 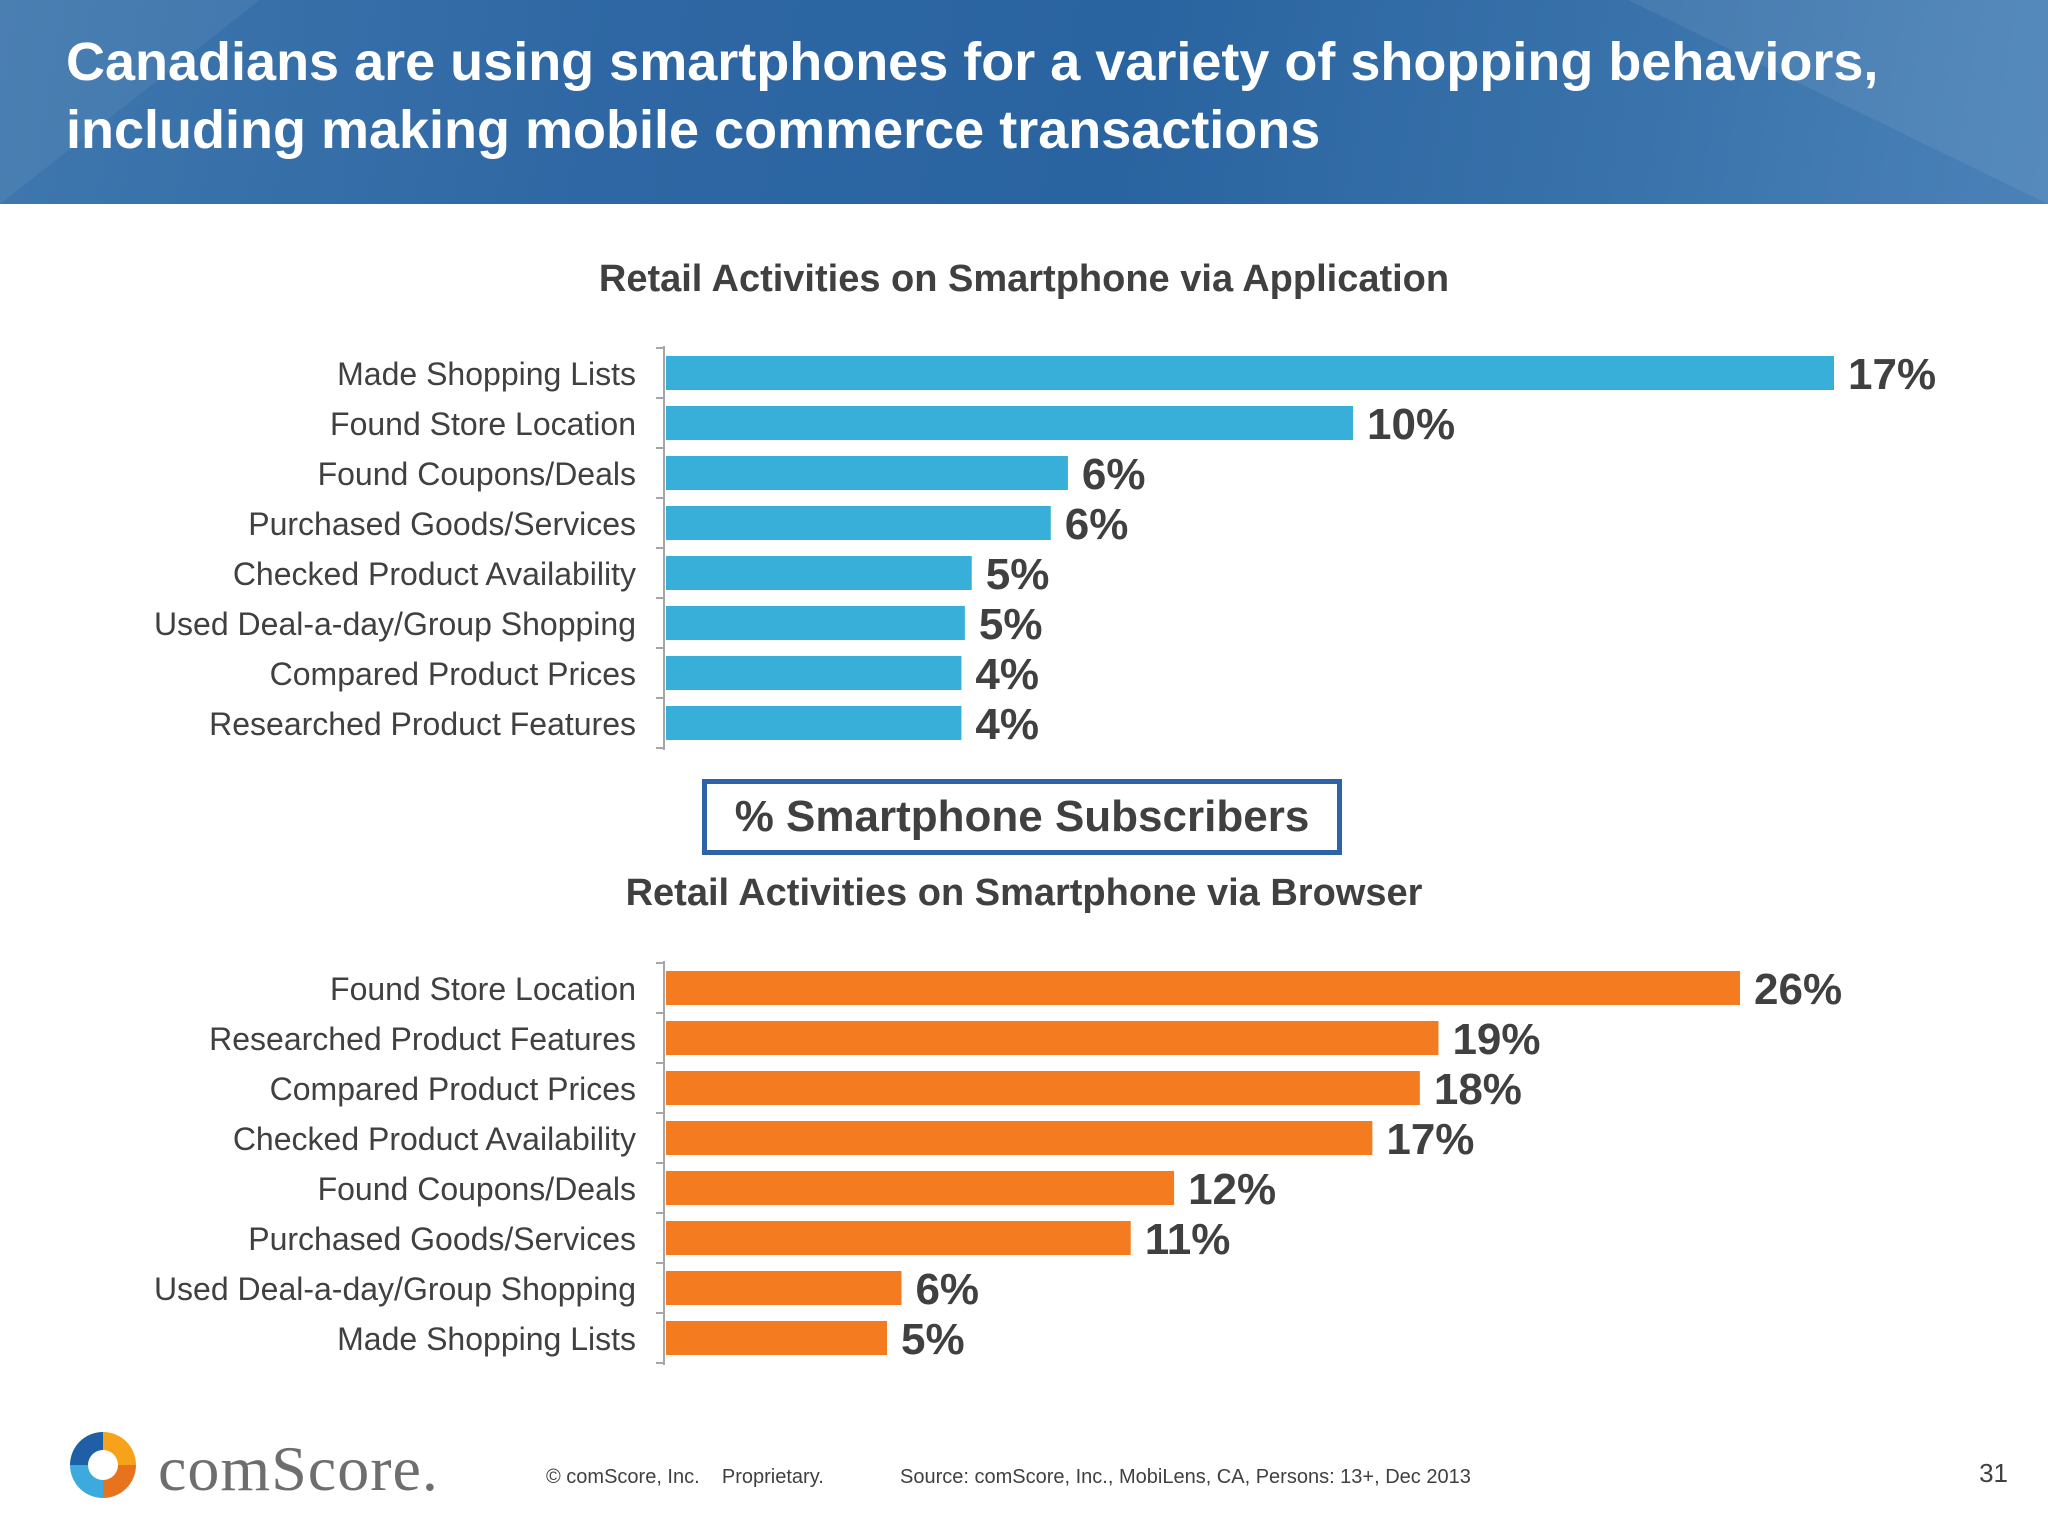 What do you see at coordinates (1188, 1239) in the screenshot?
I see `data-label-purchased-goods-services: 11%` at bounding box center [1188, 1239].